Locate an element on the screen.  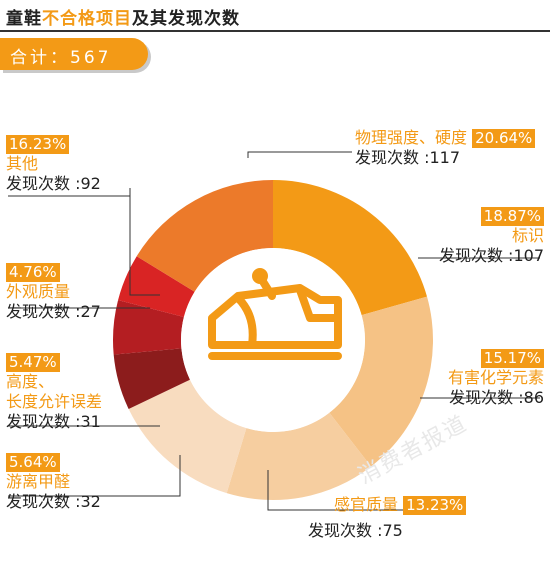
title-part3: 及其发现次数 is located at coordinates (186, 19).